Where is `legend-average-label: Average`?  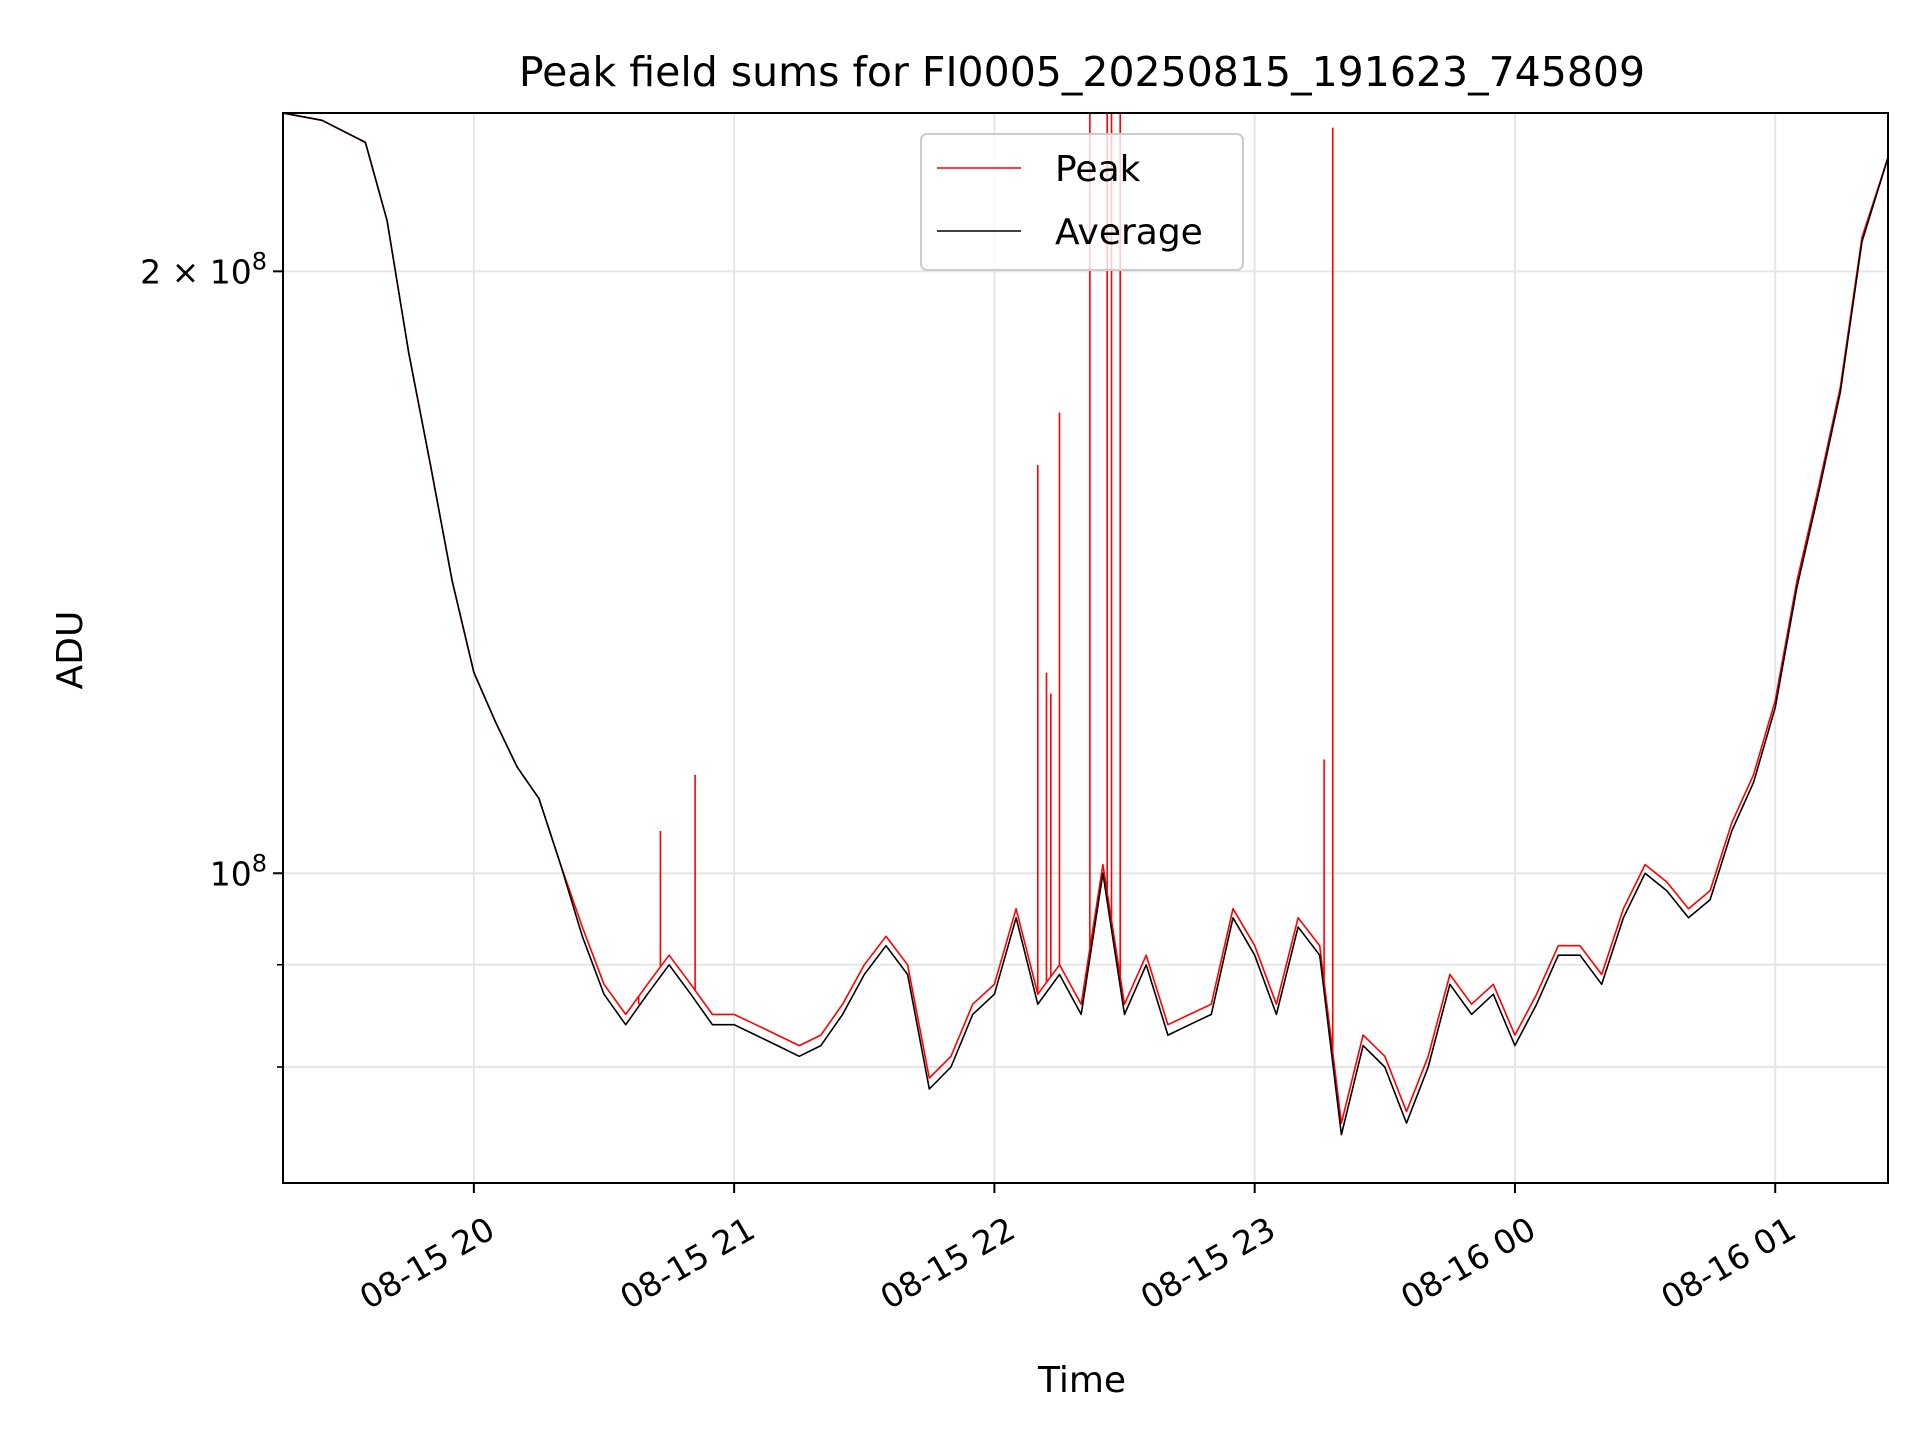 legend-average-label: Average is located at coordinates (1129, 232).